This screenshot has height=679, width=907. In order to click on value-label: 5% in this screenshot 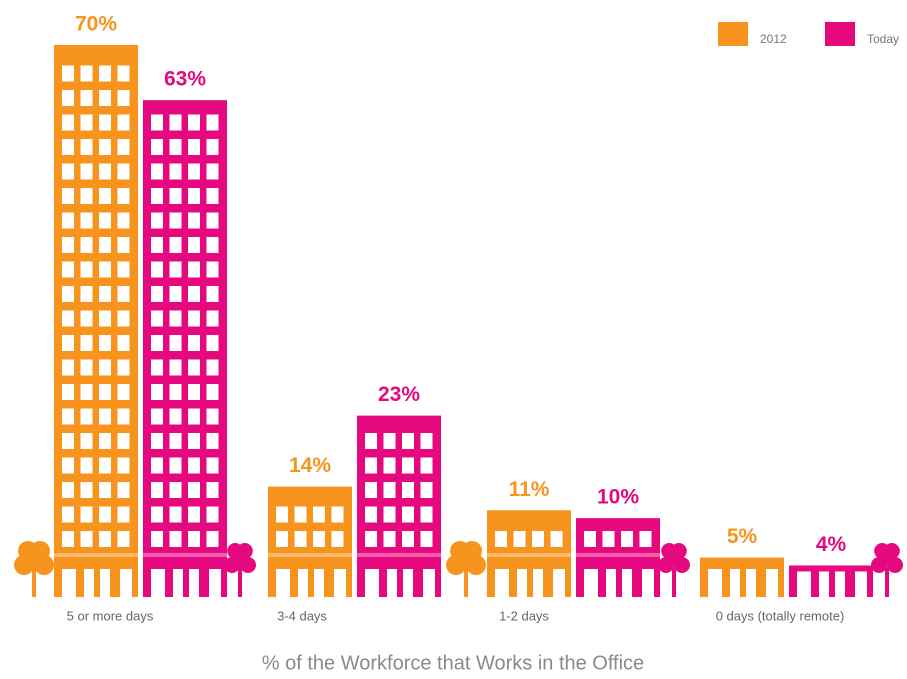, I will do `click(742, 536)`.